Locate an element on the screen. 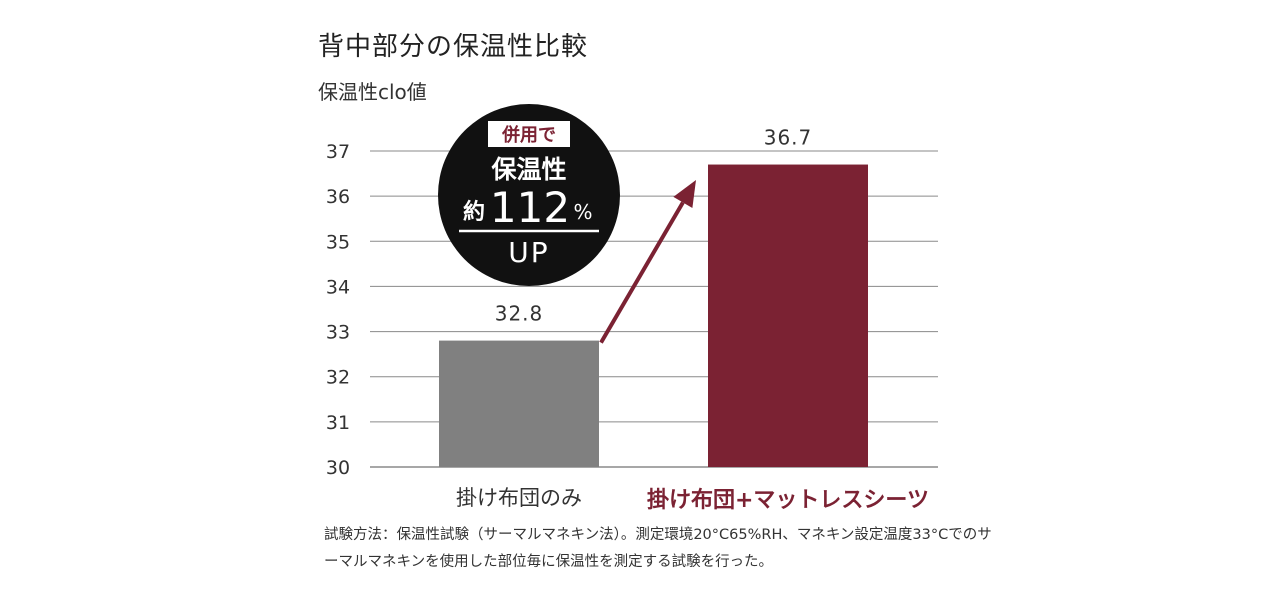 The width and height of the screenshot is (1280, 600). data-label-0: 32.8 is located at coordinates (519, 314).